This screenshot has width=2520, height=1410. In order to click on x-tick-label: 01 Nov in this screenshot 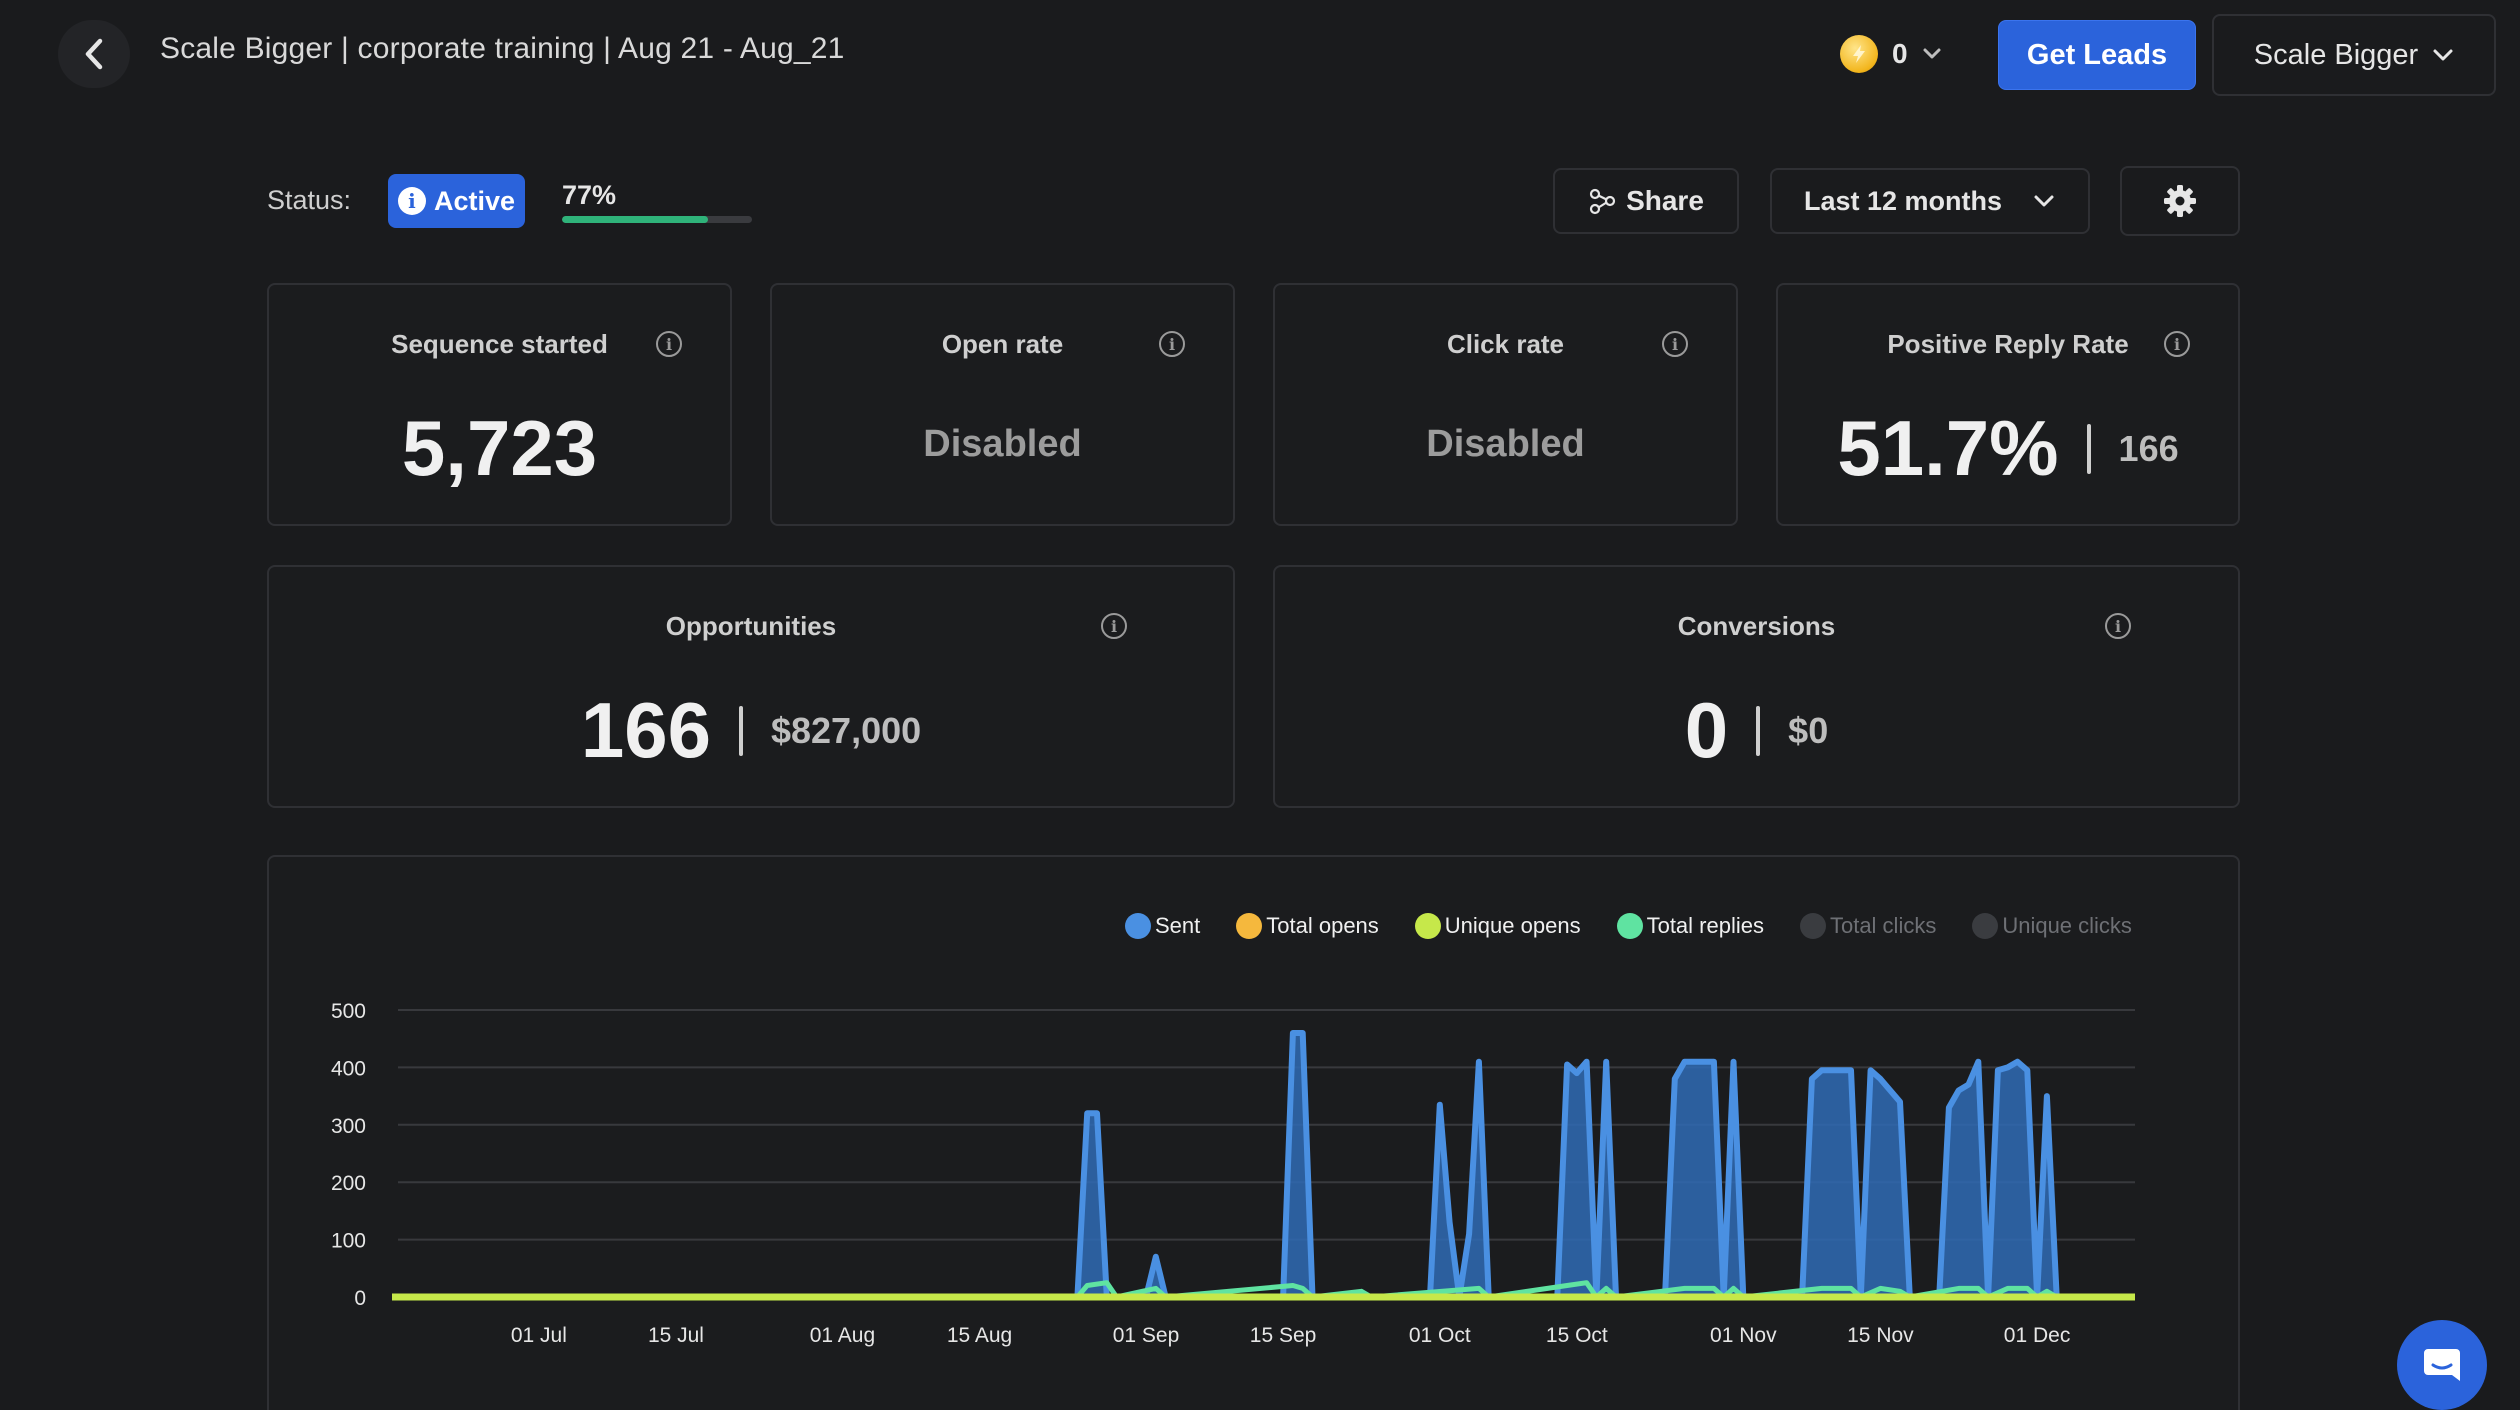, I will do `click(1743, 1335)`.